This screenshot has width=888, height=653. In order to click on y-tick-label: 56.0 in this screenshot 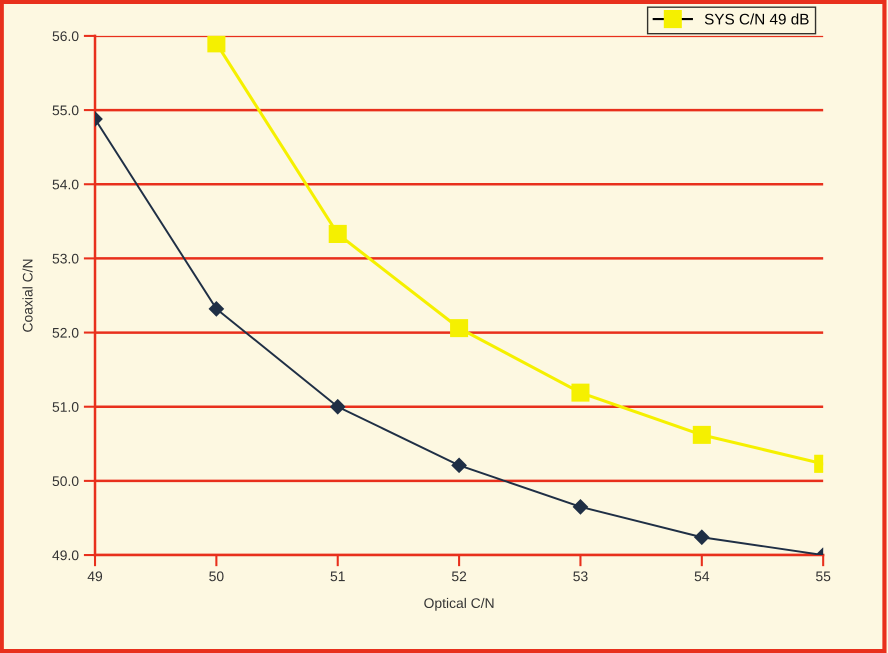, I will do `click(65, 36)`.